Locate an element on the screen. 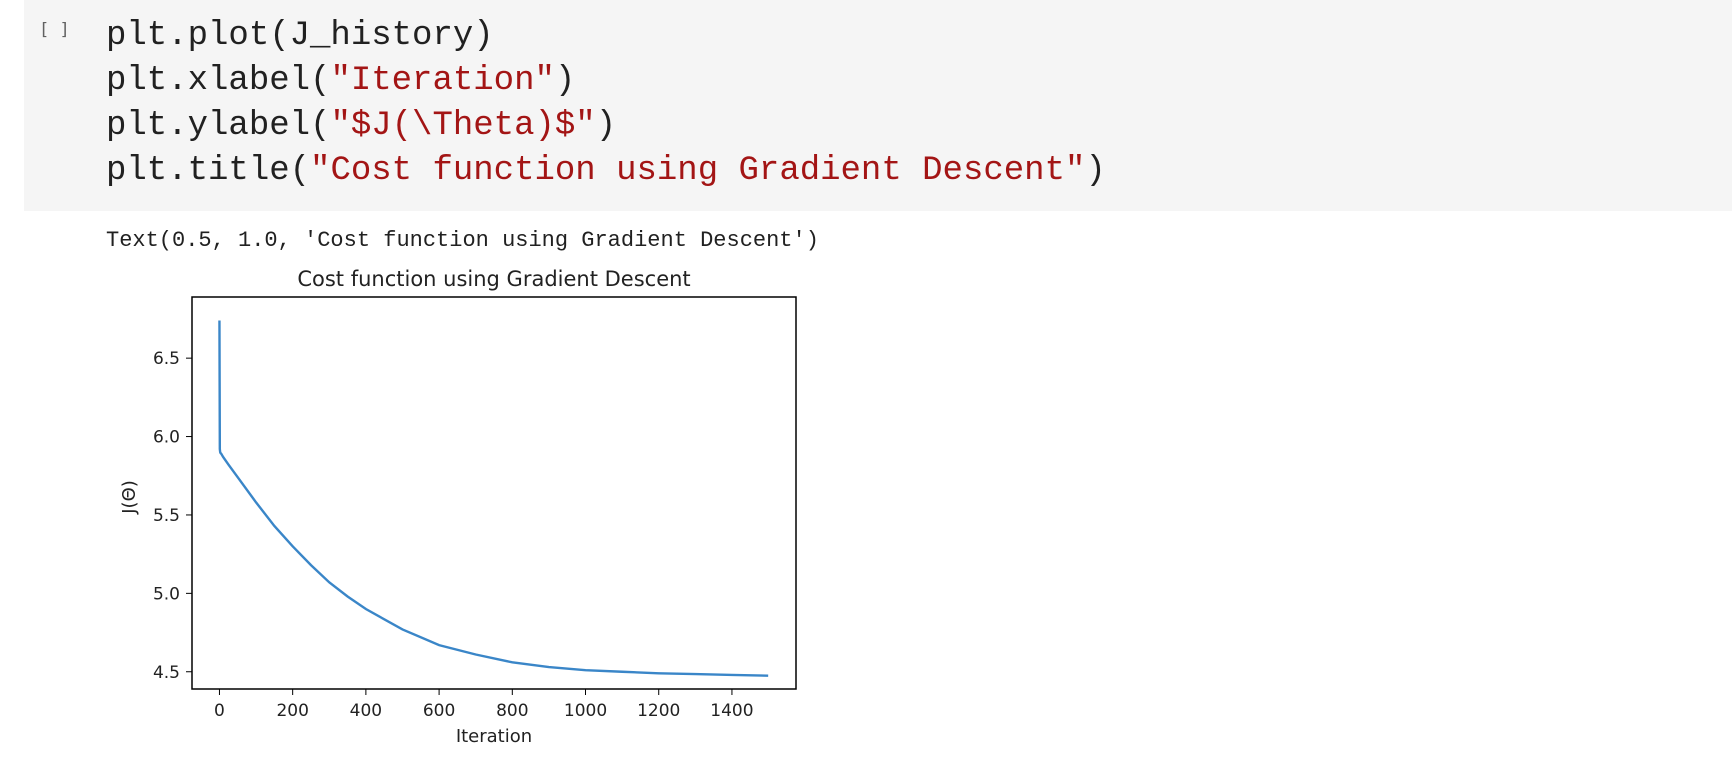  x-tick-label: 0 is located at coordinates (219, 711).